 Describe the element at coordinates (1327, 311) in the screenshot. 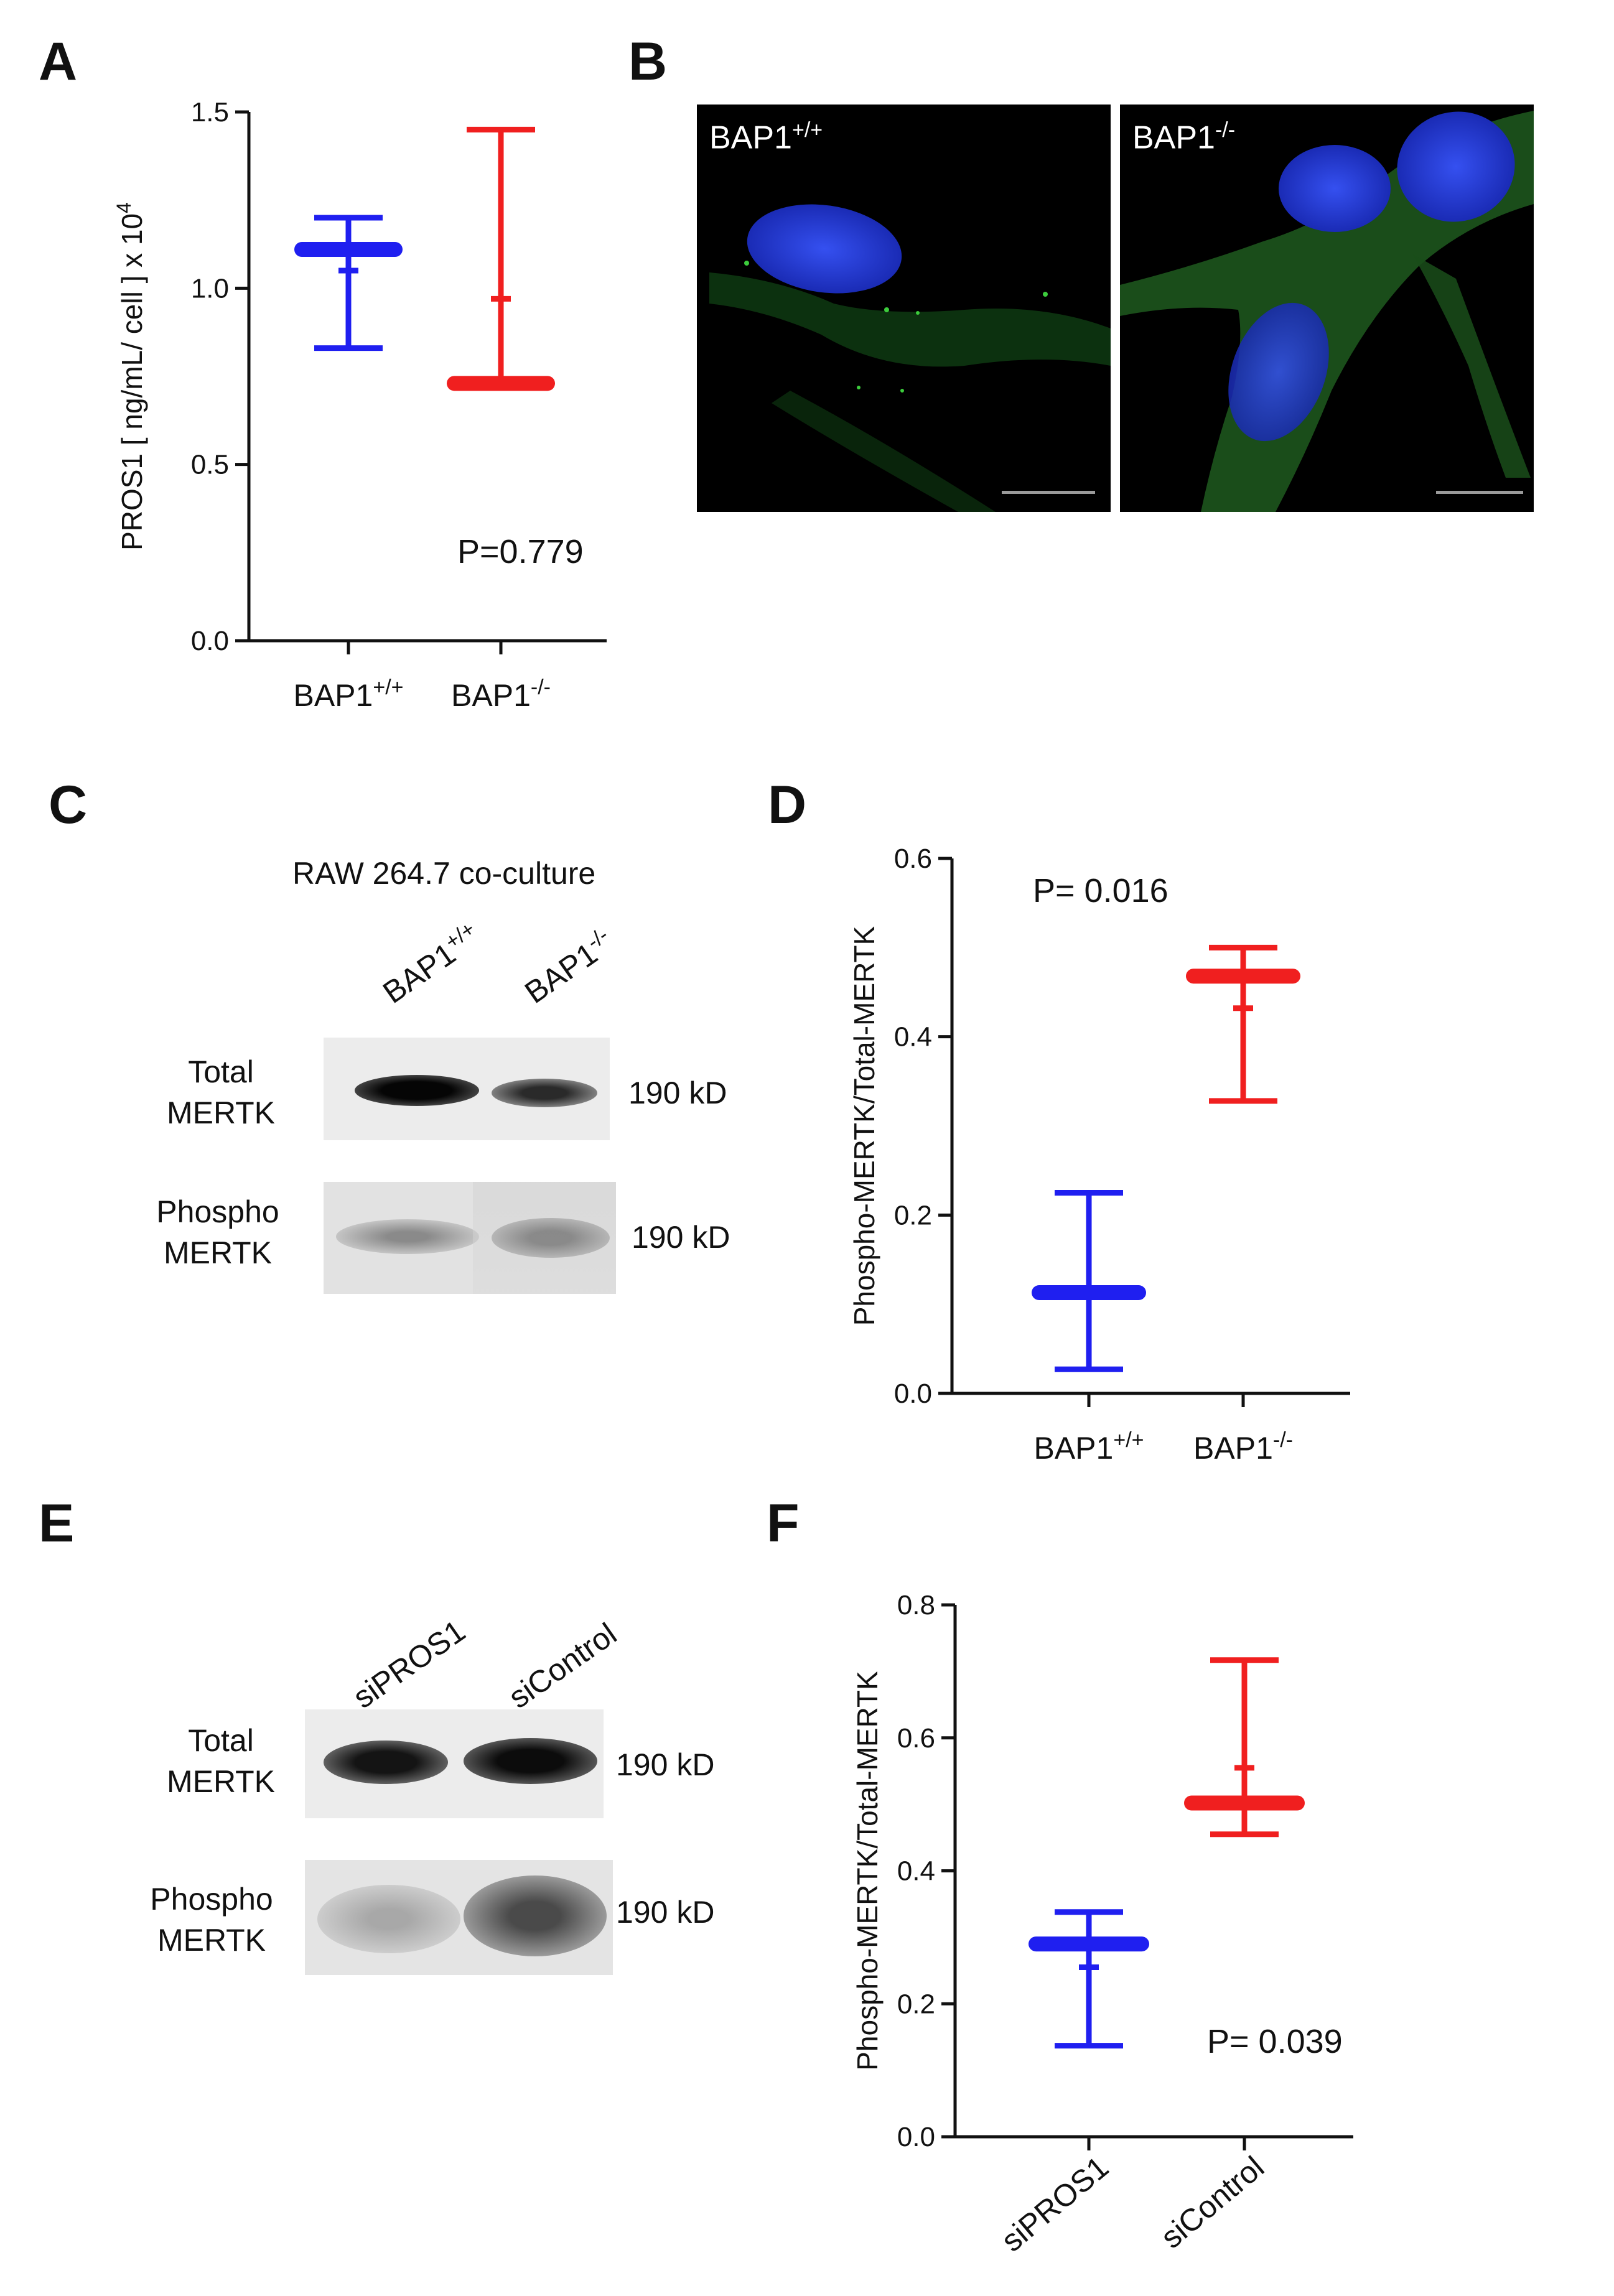

I see `micrograph-ko-image` at that location.